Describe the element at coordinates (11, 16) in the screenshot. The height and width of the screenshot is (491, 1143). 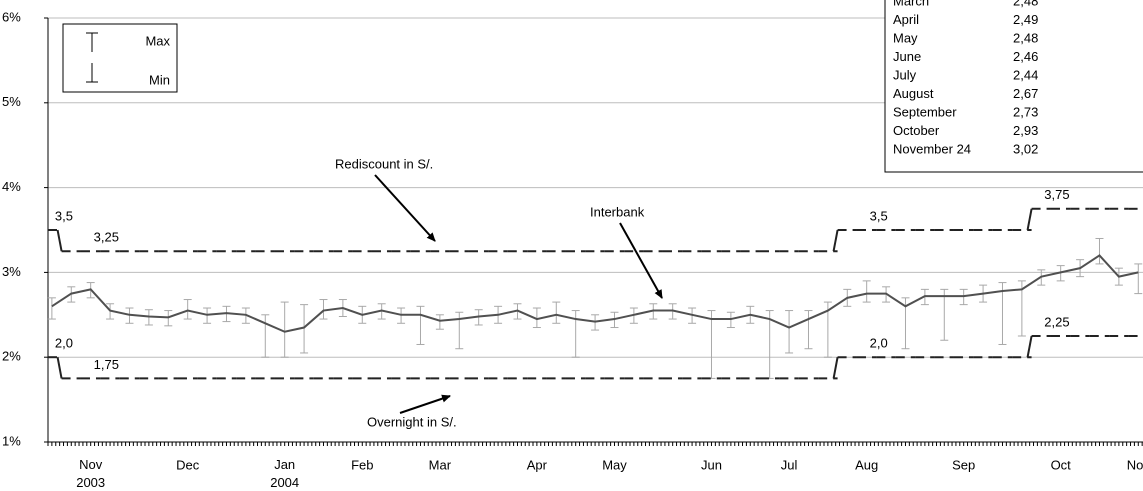
I see `y-tick-label: 6%` at that location.